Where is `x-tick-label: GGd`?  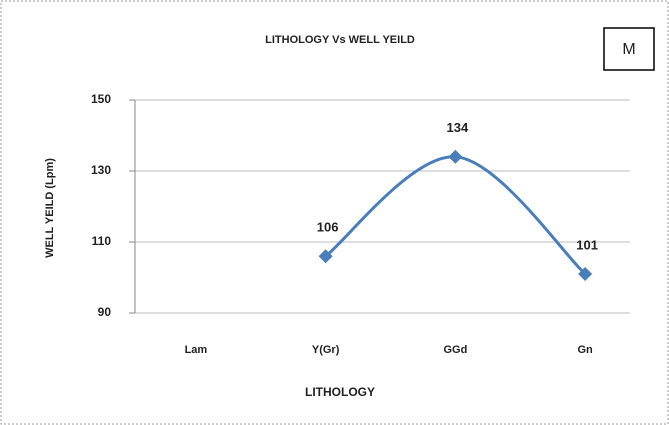 x-tick-label: GGd is located at coordinates (455, 350).